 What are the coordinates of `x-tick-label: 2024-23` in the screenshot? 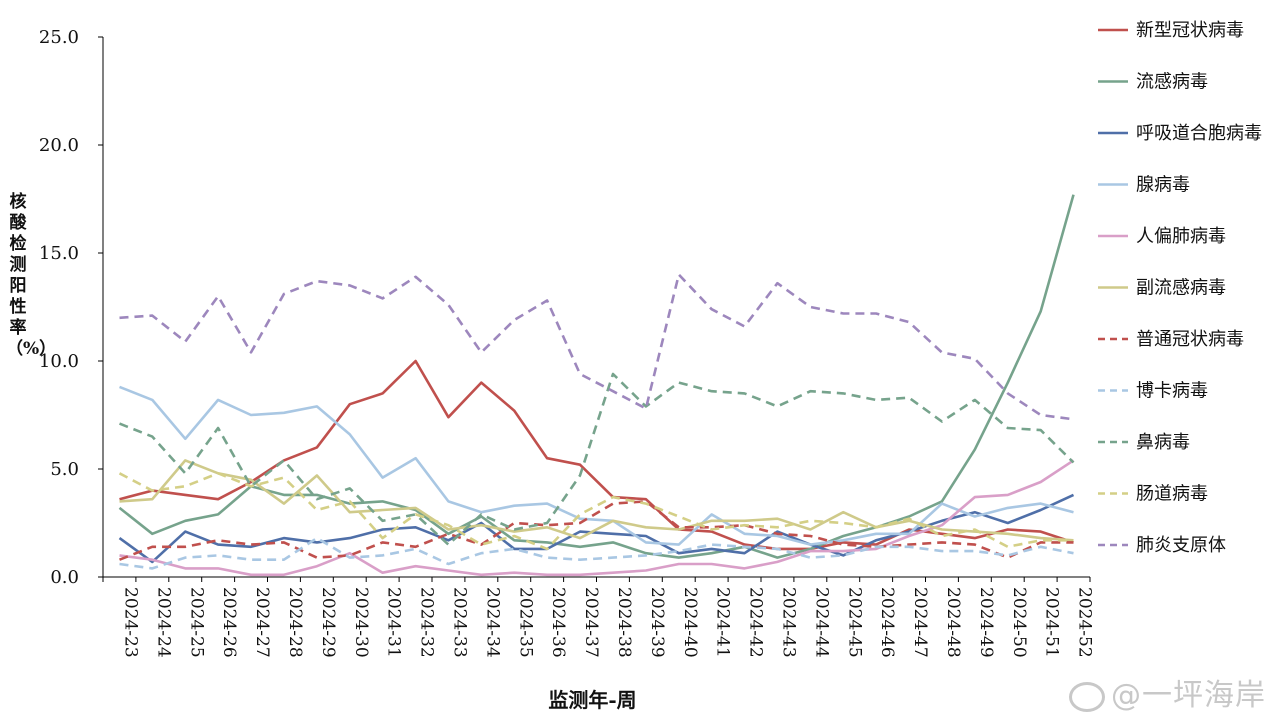 It's located at (130, 622).